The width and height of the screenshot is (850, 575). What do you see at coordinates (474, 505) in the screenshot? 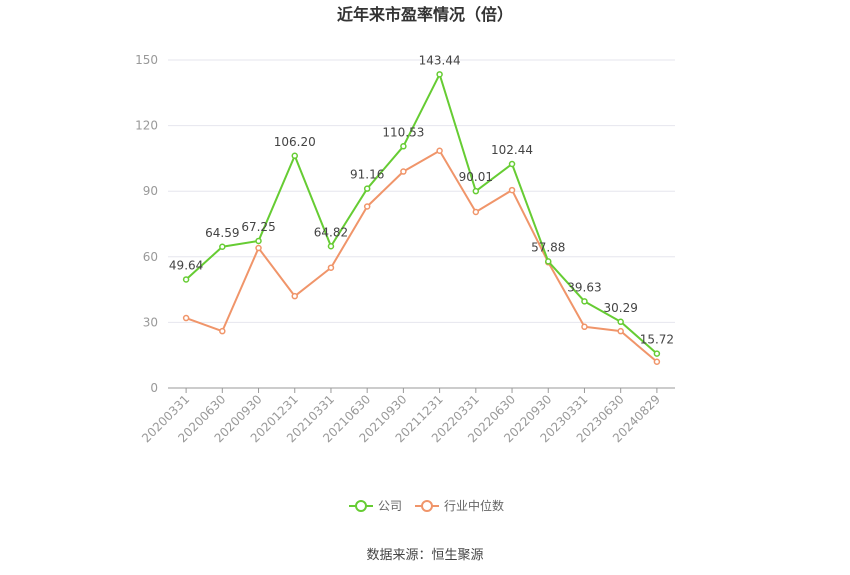
I see `legend-label: 行业中位数` at bounding box center [474, 505].